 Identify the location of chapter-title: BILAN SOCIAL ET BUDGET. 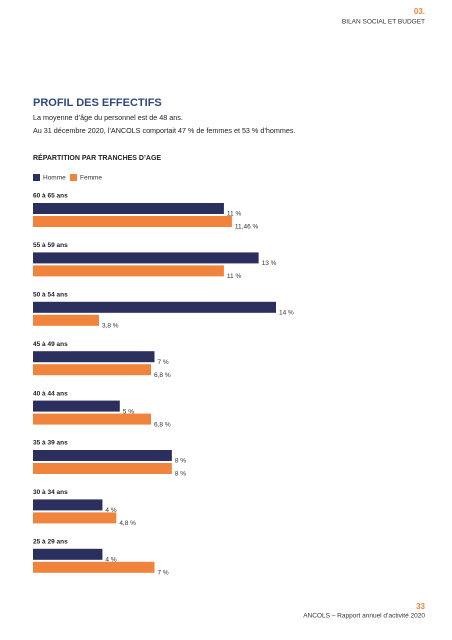
(383, 22).